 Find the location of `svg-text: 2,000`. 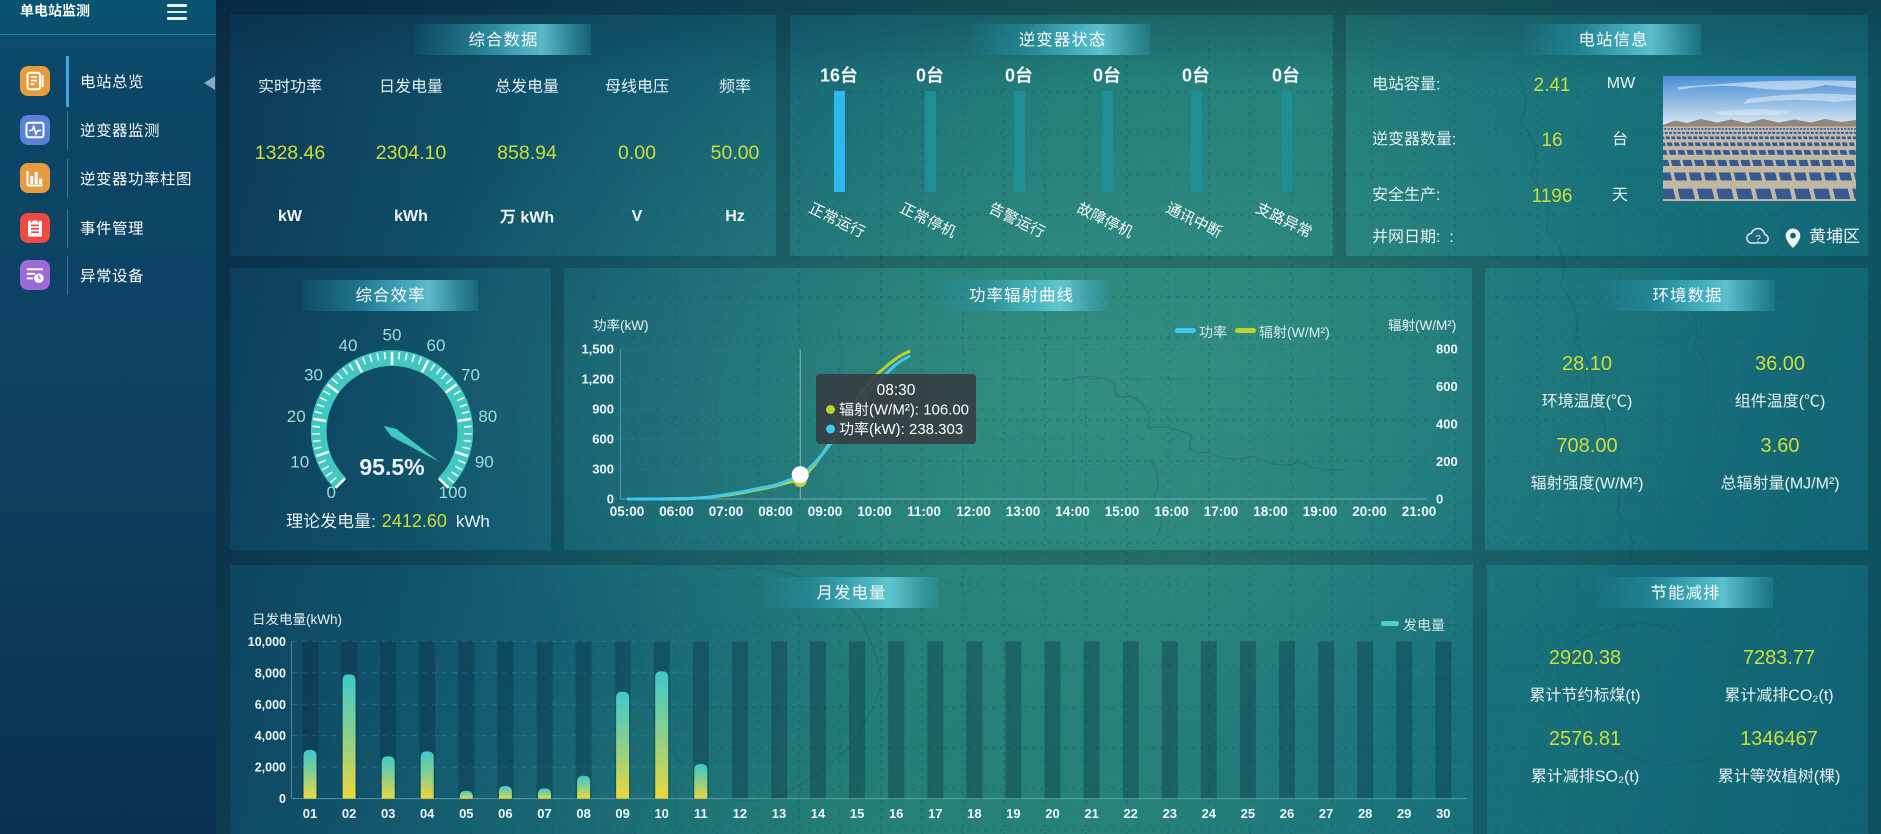

svg-text: 2,000 is located at coordinates (270, 768).